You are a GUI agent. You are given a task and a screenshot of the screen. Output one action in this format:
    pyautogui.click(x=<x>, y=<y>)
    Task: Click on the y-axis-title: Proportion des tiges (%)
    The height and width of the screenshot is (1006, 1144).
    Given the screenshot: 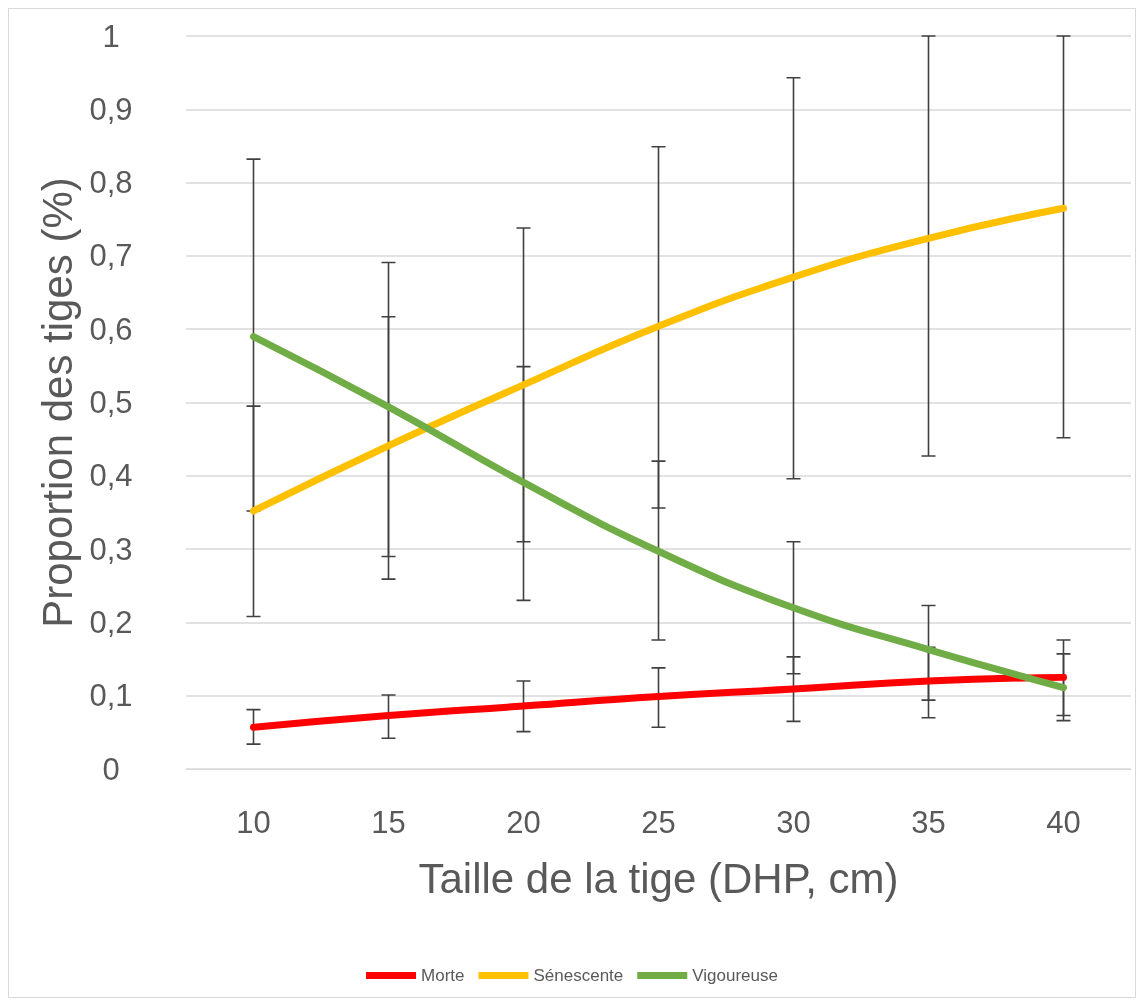 What is the action you would take?
    pyautogui.click(x=57, y=402)
    